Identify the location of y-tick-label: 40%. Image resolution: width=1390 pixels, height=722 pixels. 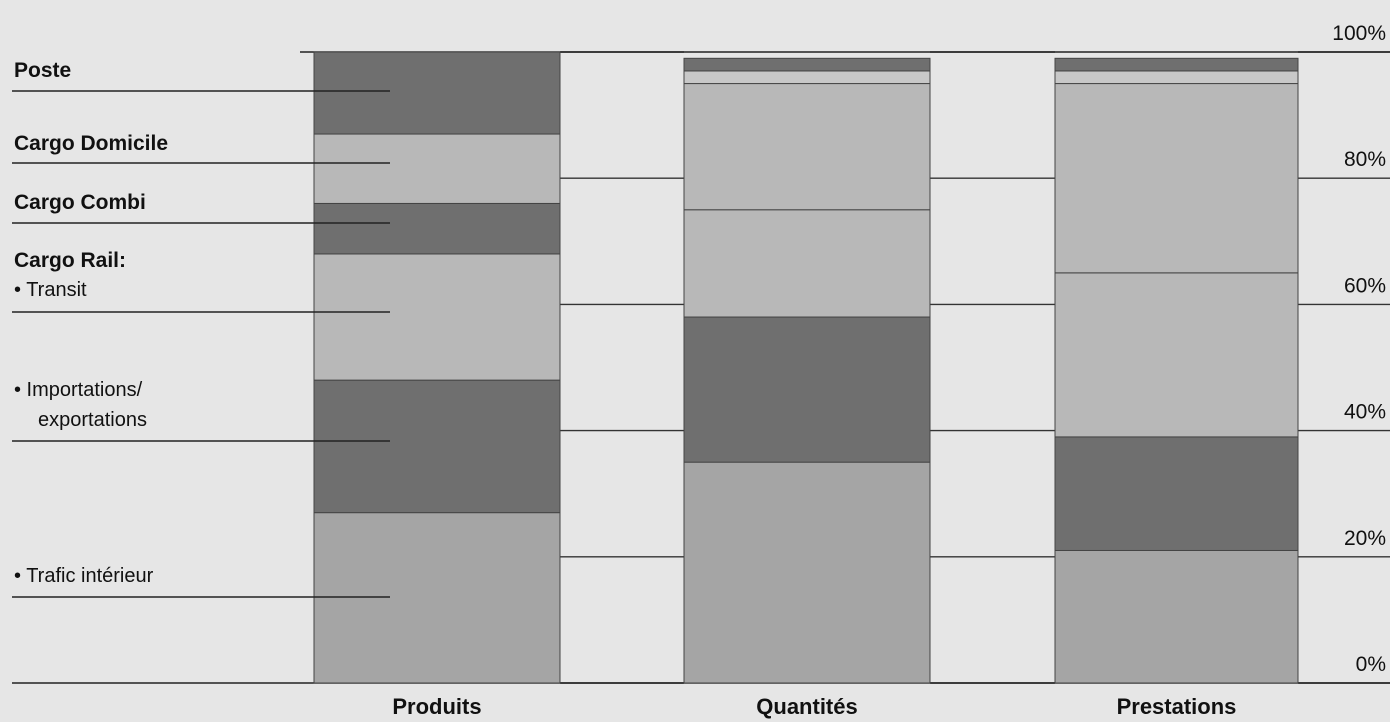
(1365, 412).